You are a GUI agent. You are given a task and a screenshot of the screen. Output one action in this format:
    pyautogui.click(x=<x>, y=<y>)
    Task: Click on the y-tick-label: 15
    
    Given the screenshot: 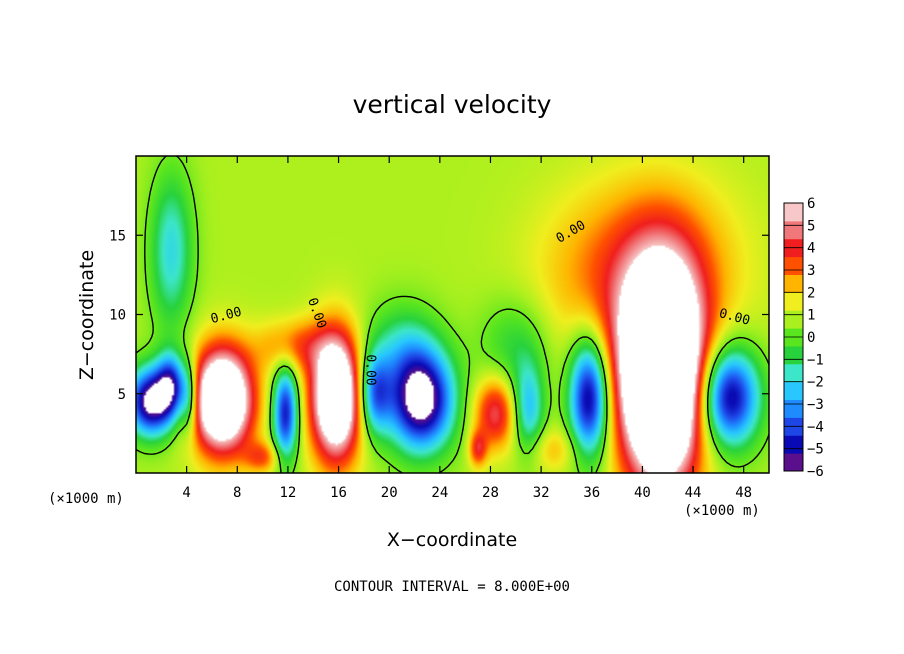 What is the action you would take?
    pyautogui.click(x=117, y=236)
    